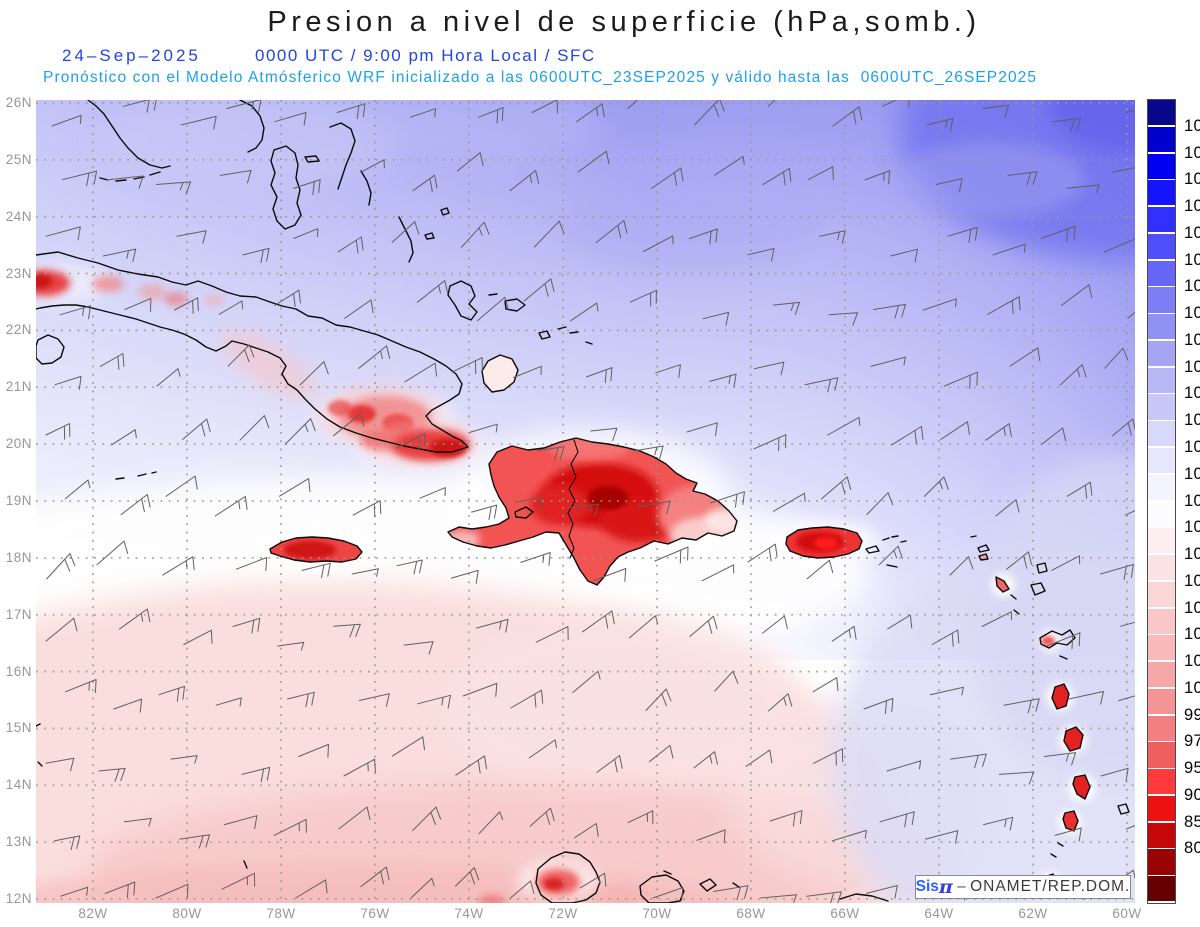 The image size is (1200, 927). What do you see at coordinates (1192, 339) in the screenshot?
I see `colorbar-tick-label: 1019` at bounding box center [1192, 339].